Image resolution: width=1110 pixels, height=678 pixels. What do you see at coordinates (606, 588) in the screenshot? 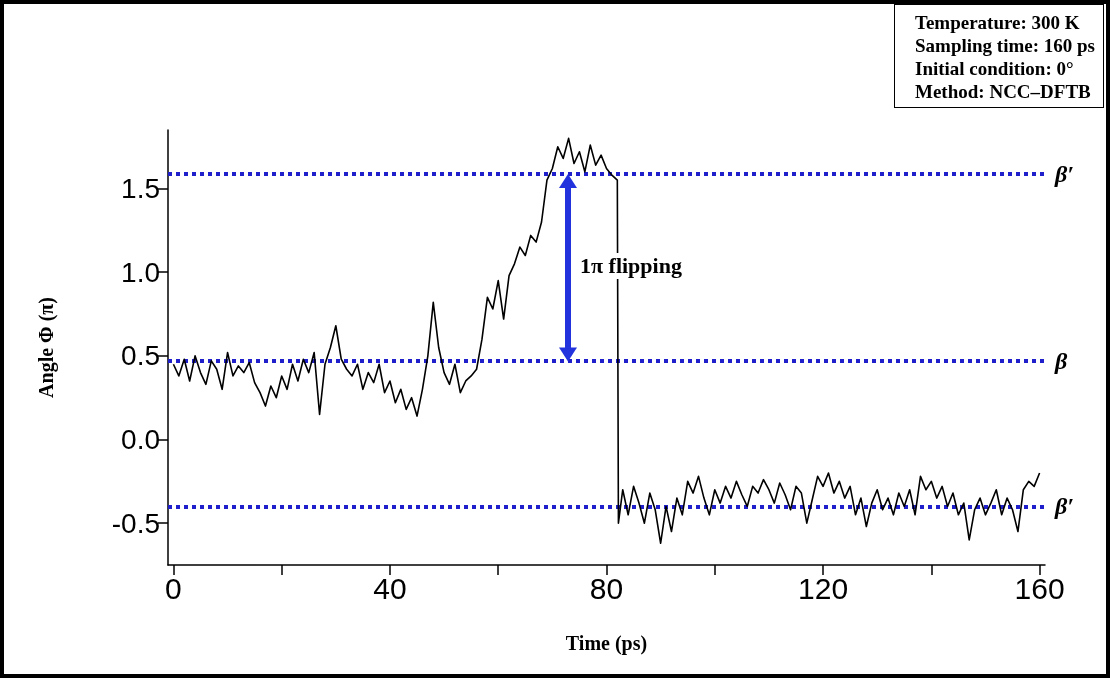
I see `x-tick-label: 80` at bounding box center [606, 588].